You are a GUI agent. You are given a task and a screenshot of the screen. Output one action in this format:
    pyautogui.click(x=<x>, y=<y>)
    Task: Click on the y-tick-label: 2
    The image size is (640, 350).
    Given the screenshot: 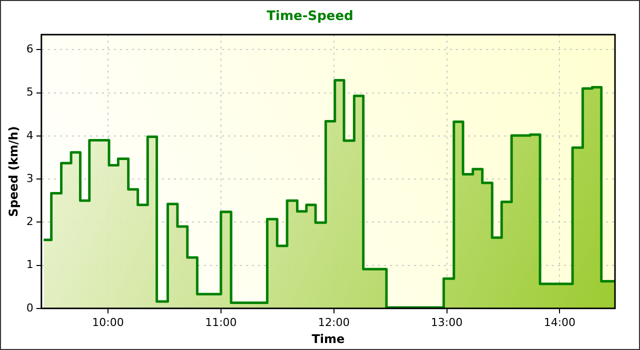 What is the action you would take?
    pyautogui.click(x=30, y=221)
    